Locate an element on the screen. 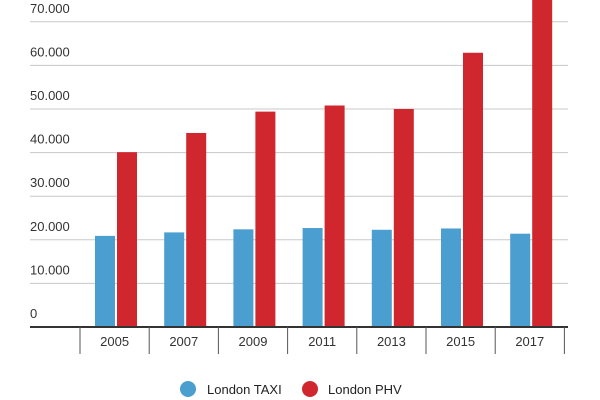 The width and height of the screenshot is (600, 400). bar-taxi-2009 is located at coordinates (243, 278).